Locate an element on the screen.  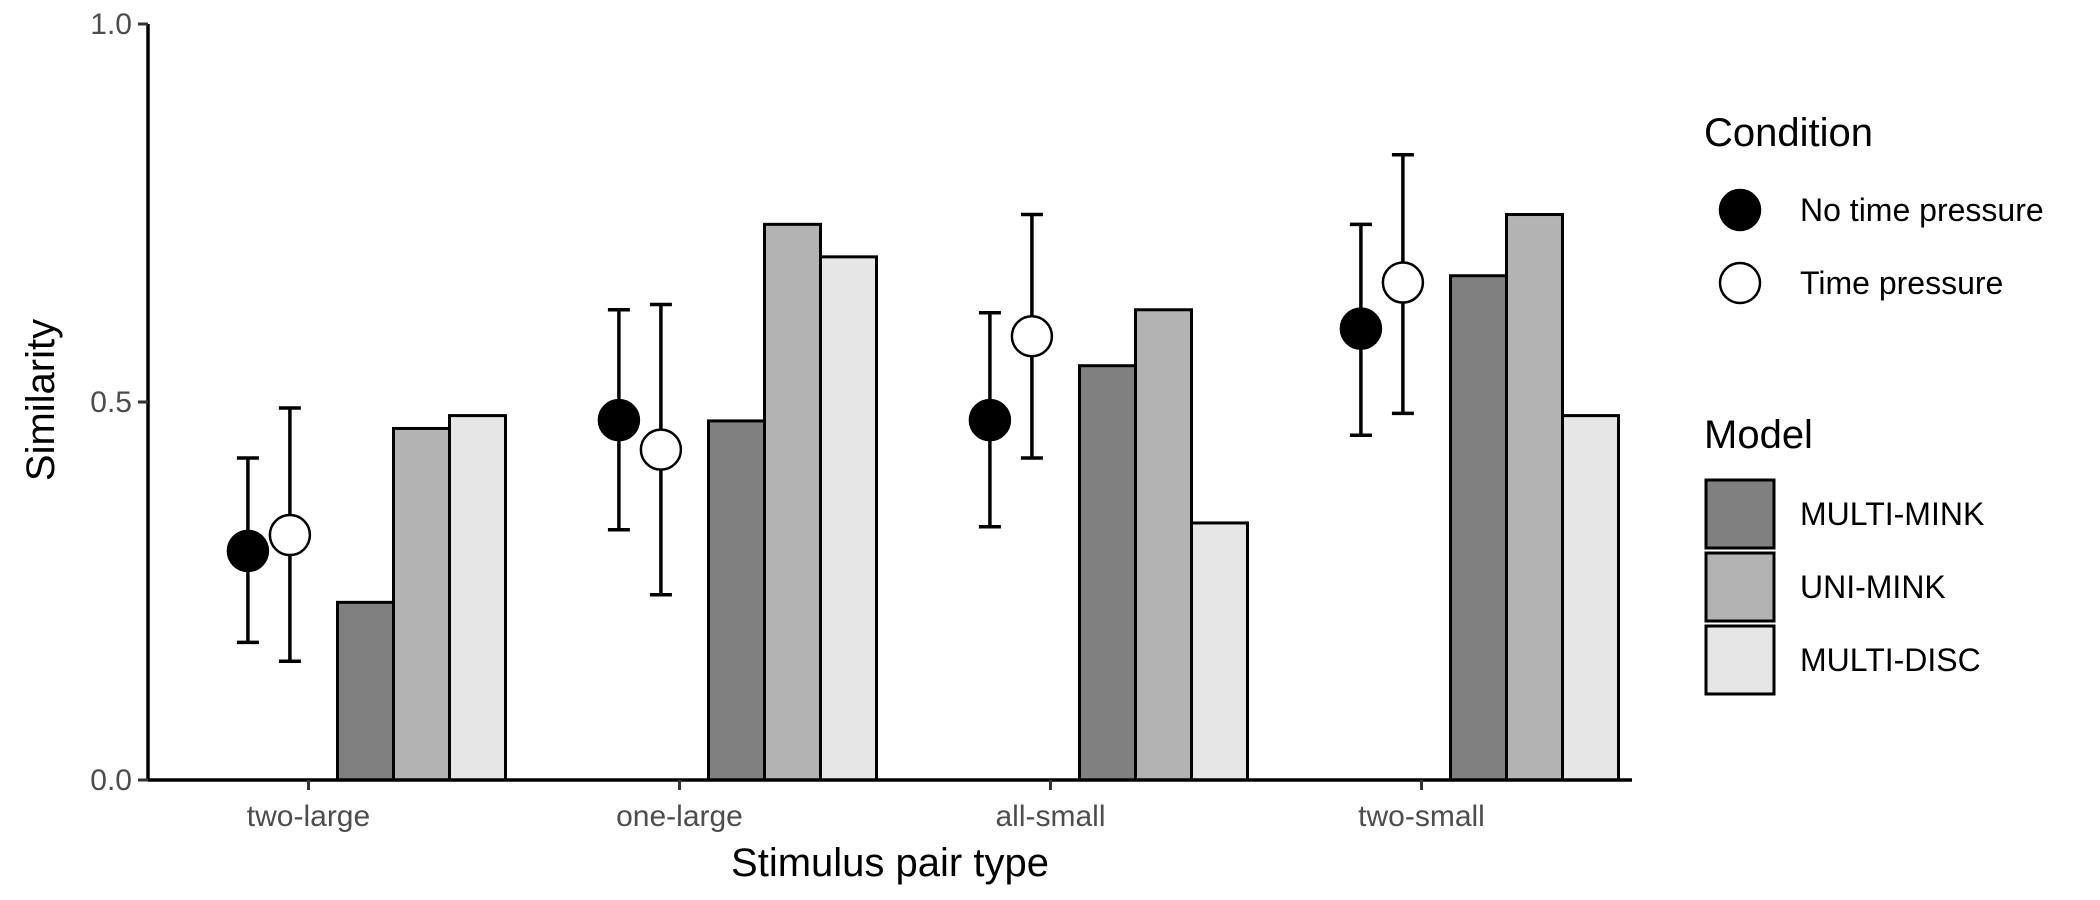
legend-key-uni-mink is located at coordinates (1740, 587).